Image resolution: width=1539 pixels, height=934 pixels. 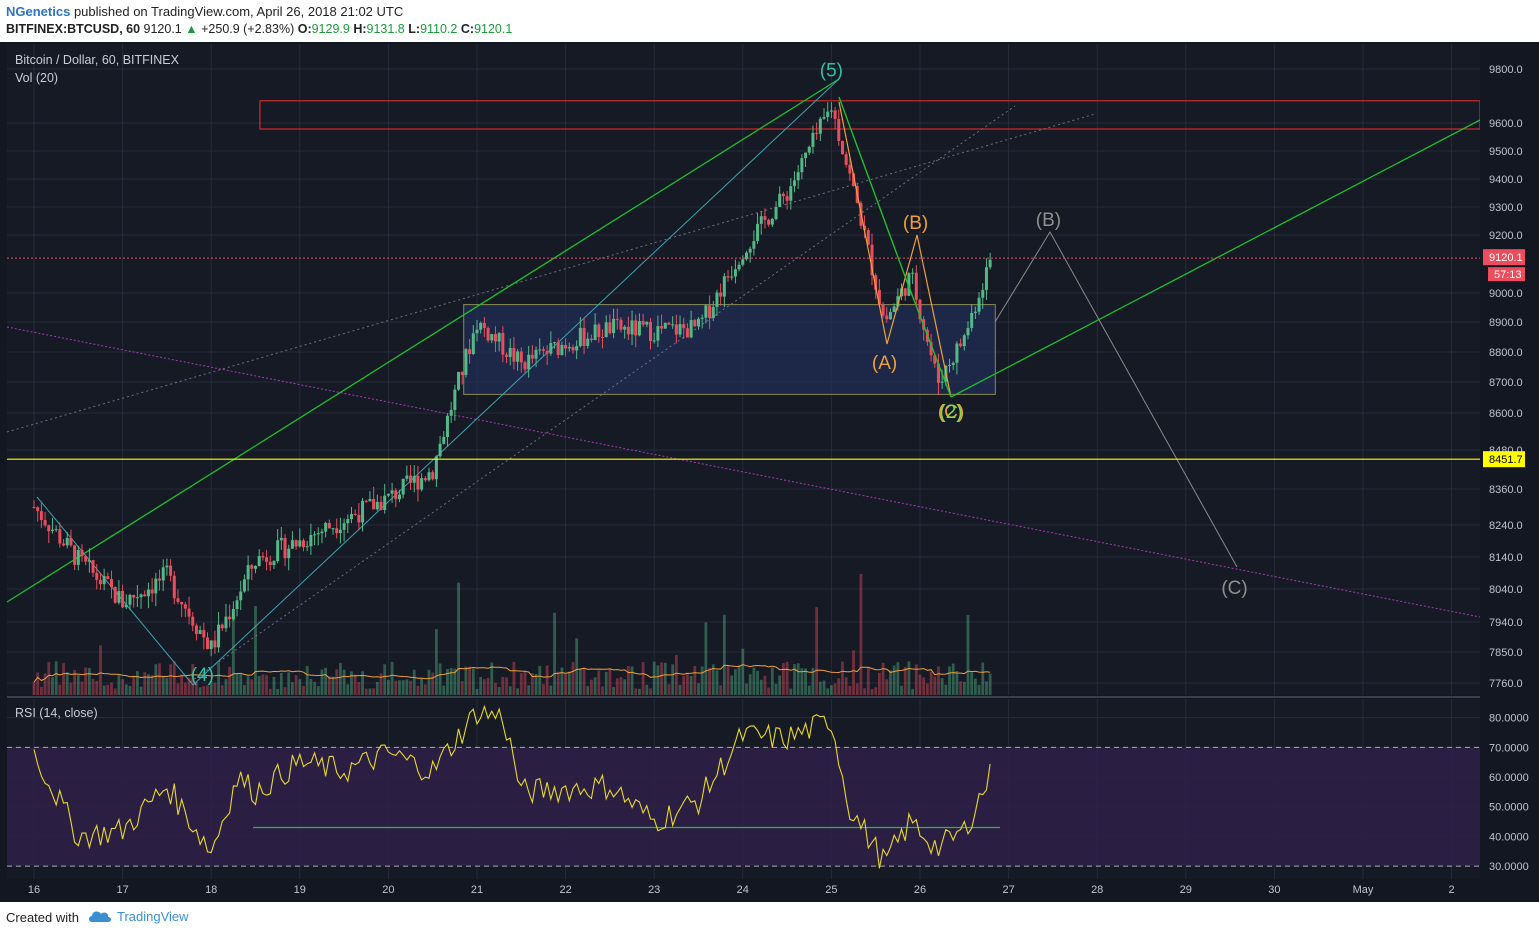 I want to click on up-arrow-icon: ▲, so click(x=191, y=29).